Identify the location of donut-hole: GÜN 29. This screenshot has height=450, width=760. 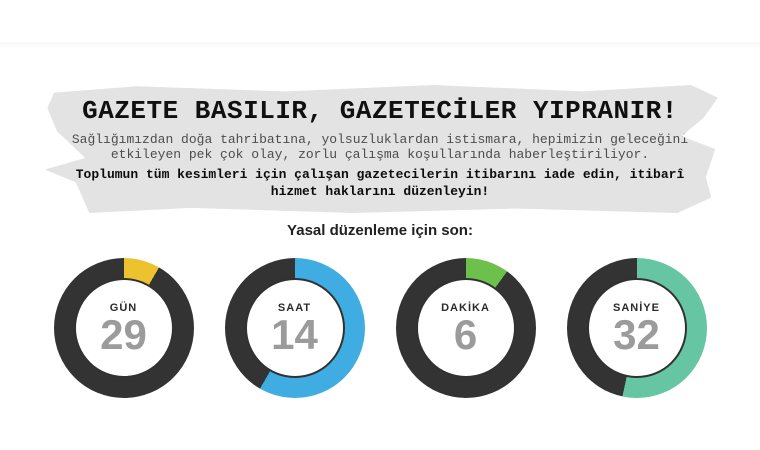
(123, 328).